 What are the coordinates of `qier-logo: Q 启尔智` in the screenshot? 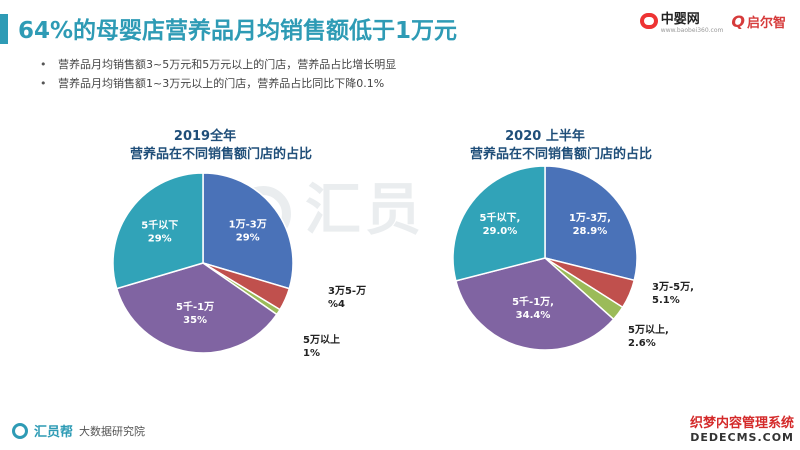 It's located at (758, 21).